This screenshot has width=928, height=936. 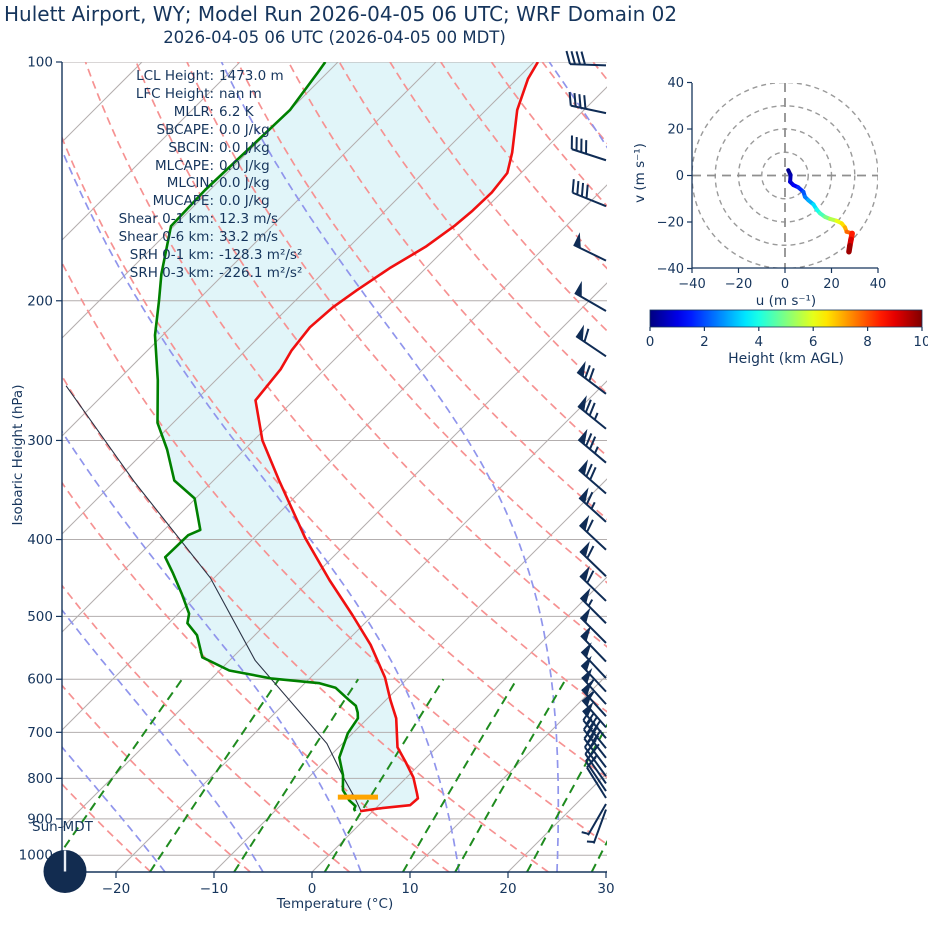 I want to click on valid-time-subtitle: 2026-04-05 06 UTC (2026-04-05 00 MDT), so click(x=334, y=37).